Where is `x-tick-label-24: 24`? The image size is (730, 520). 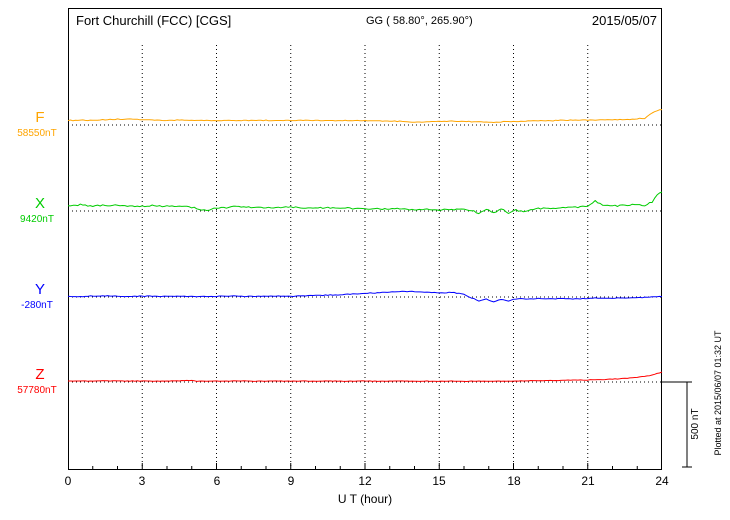 x-tick-label-24: 24 is located at coordinates (662, 481).